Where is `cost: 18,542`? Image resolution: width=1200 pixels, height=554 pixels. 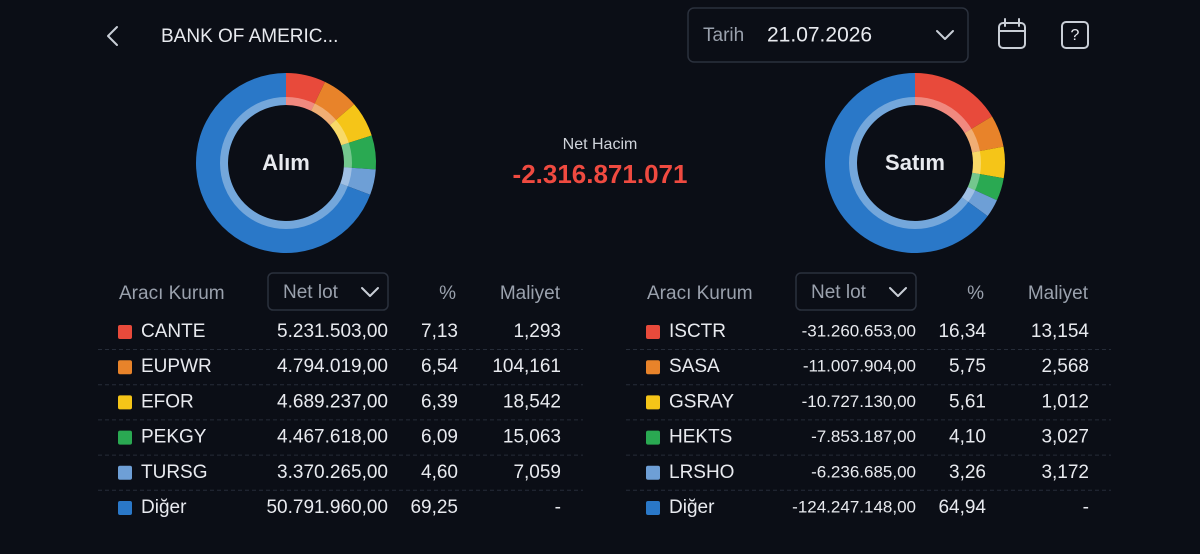 cost: 18,542 is located at coordinates (532, 401).